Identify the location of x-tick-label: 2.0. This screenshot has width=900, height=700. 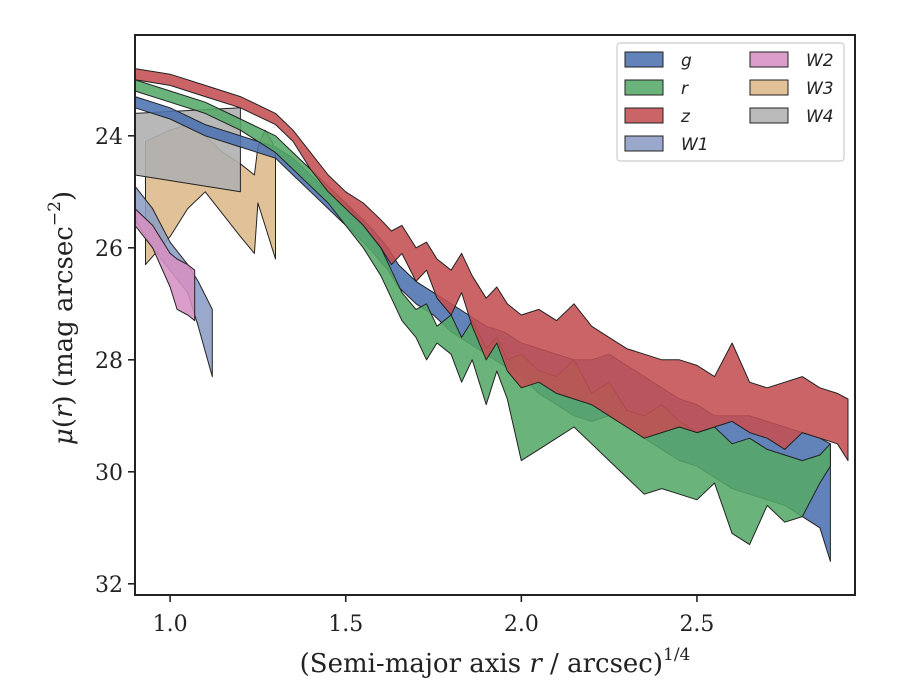
(521, 624).